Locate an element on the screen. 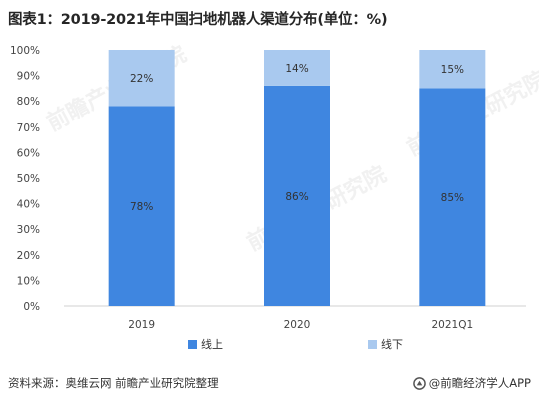  y-tick-label: 60% is located at coordinates (28, 153).